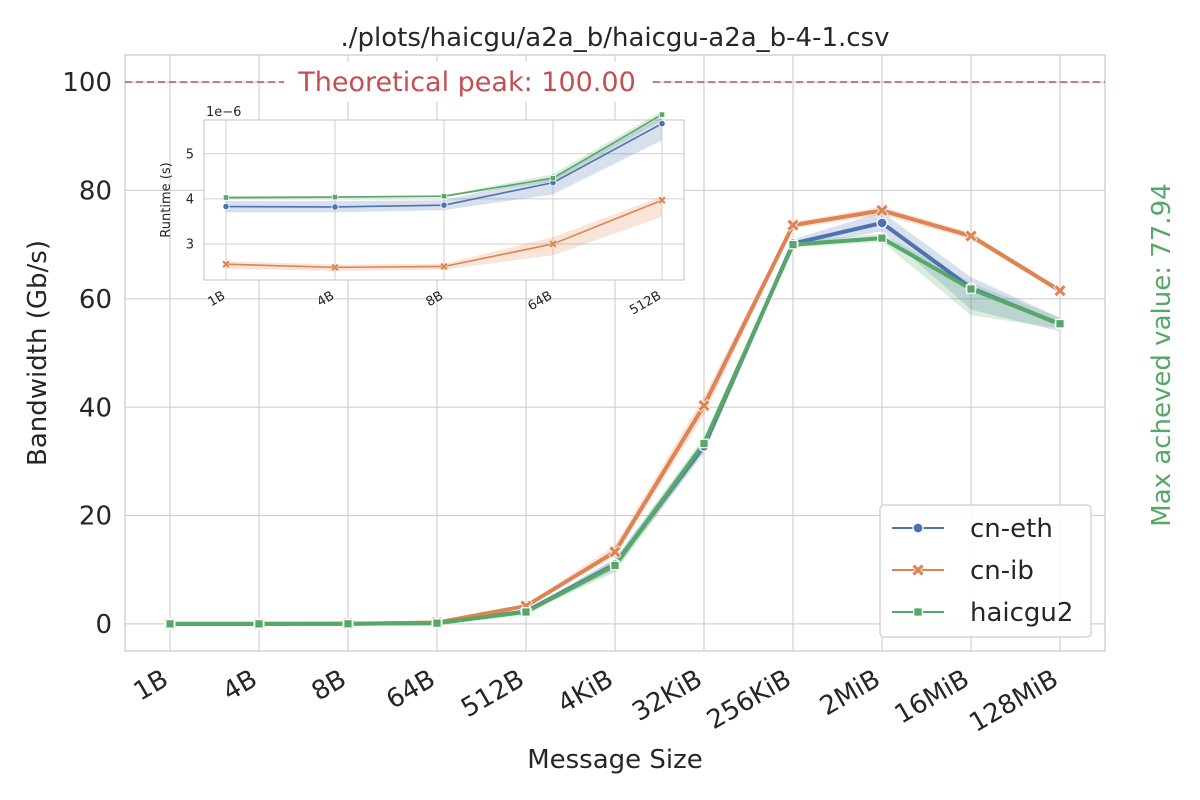 Image resolution: width=1200 pixels, height=800 pixels. Describe the element at coordinates (95, 408) in the screenshot. I see `main-y-tick-label: 40` at that location.